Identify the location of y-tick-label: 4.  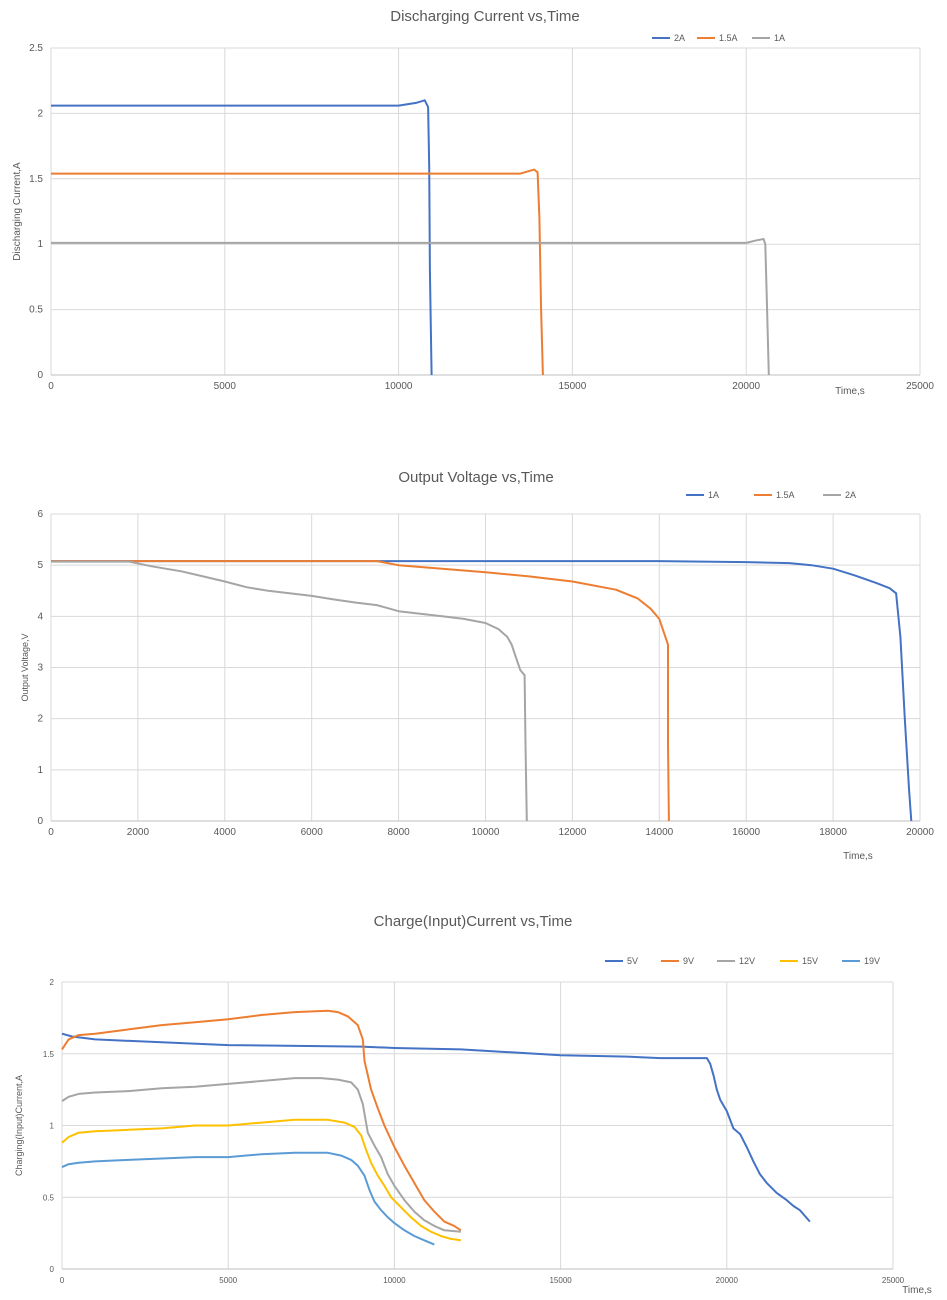
(40, 616).